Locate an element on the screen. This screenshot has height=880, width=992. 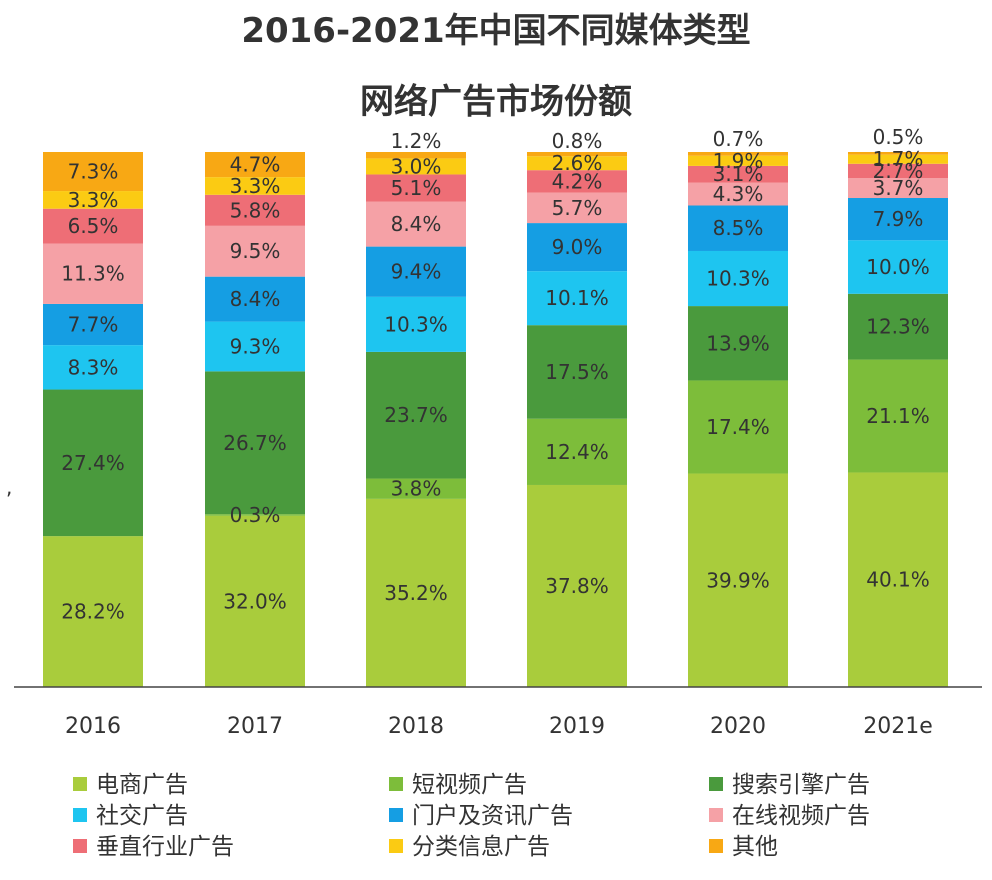
data-label-2019-2: 17.5% is located at coordinates (577, 372).